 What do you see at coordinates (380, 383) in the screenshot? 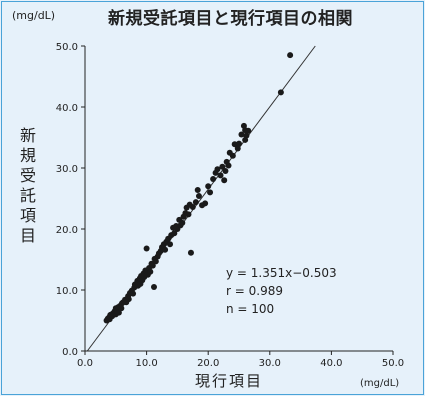
I see `x-unit-label: (mg/dL)` at bounding box center [380, 383].